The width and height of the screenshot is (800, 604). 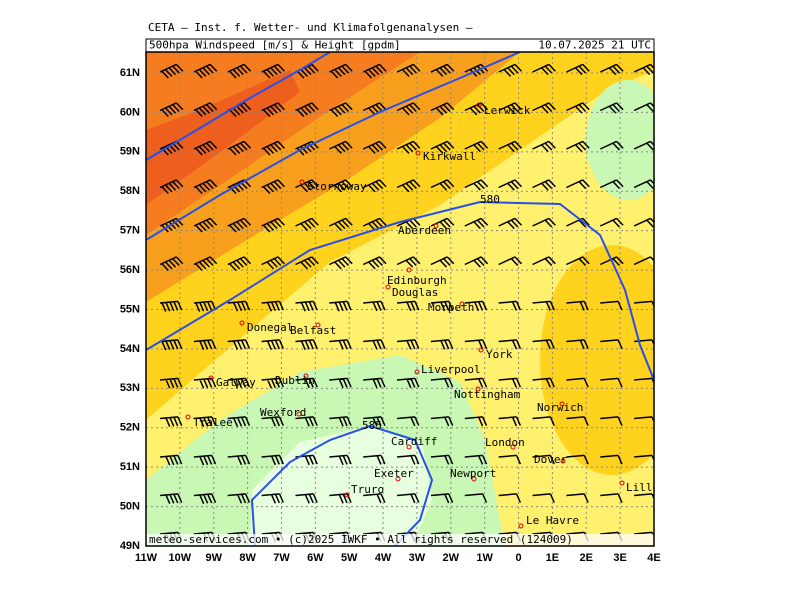 What do you see at coordinates (449, 156) in the screenshot?
I see `city-label: Kirkwall` at bounding box center [449, 156].